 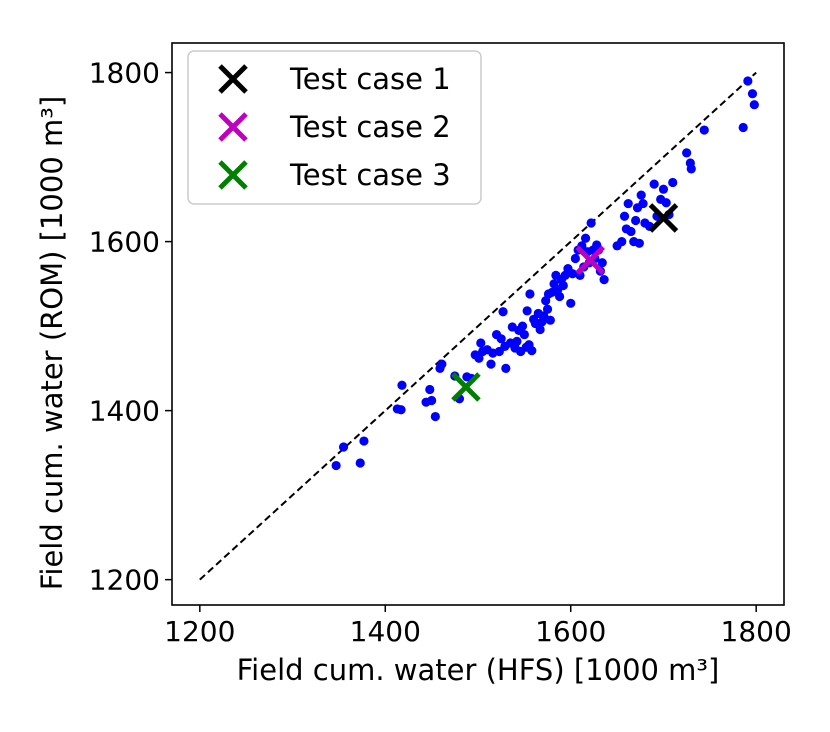 I want to click on test-case-2-marker, so click(x=590, y=260).